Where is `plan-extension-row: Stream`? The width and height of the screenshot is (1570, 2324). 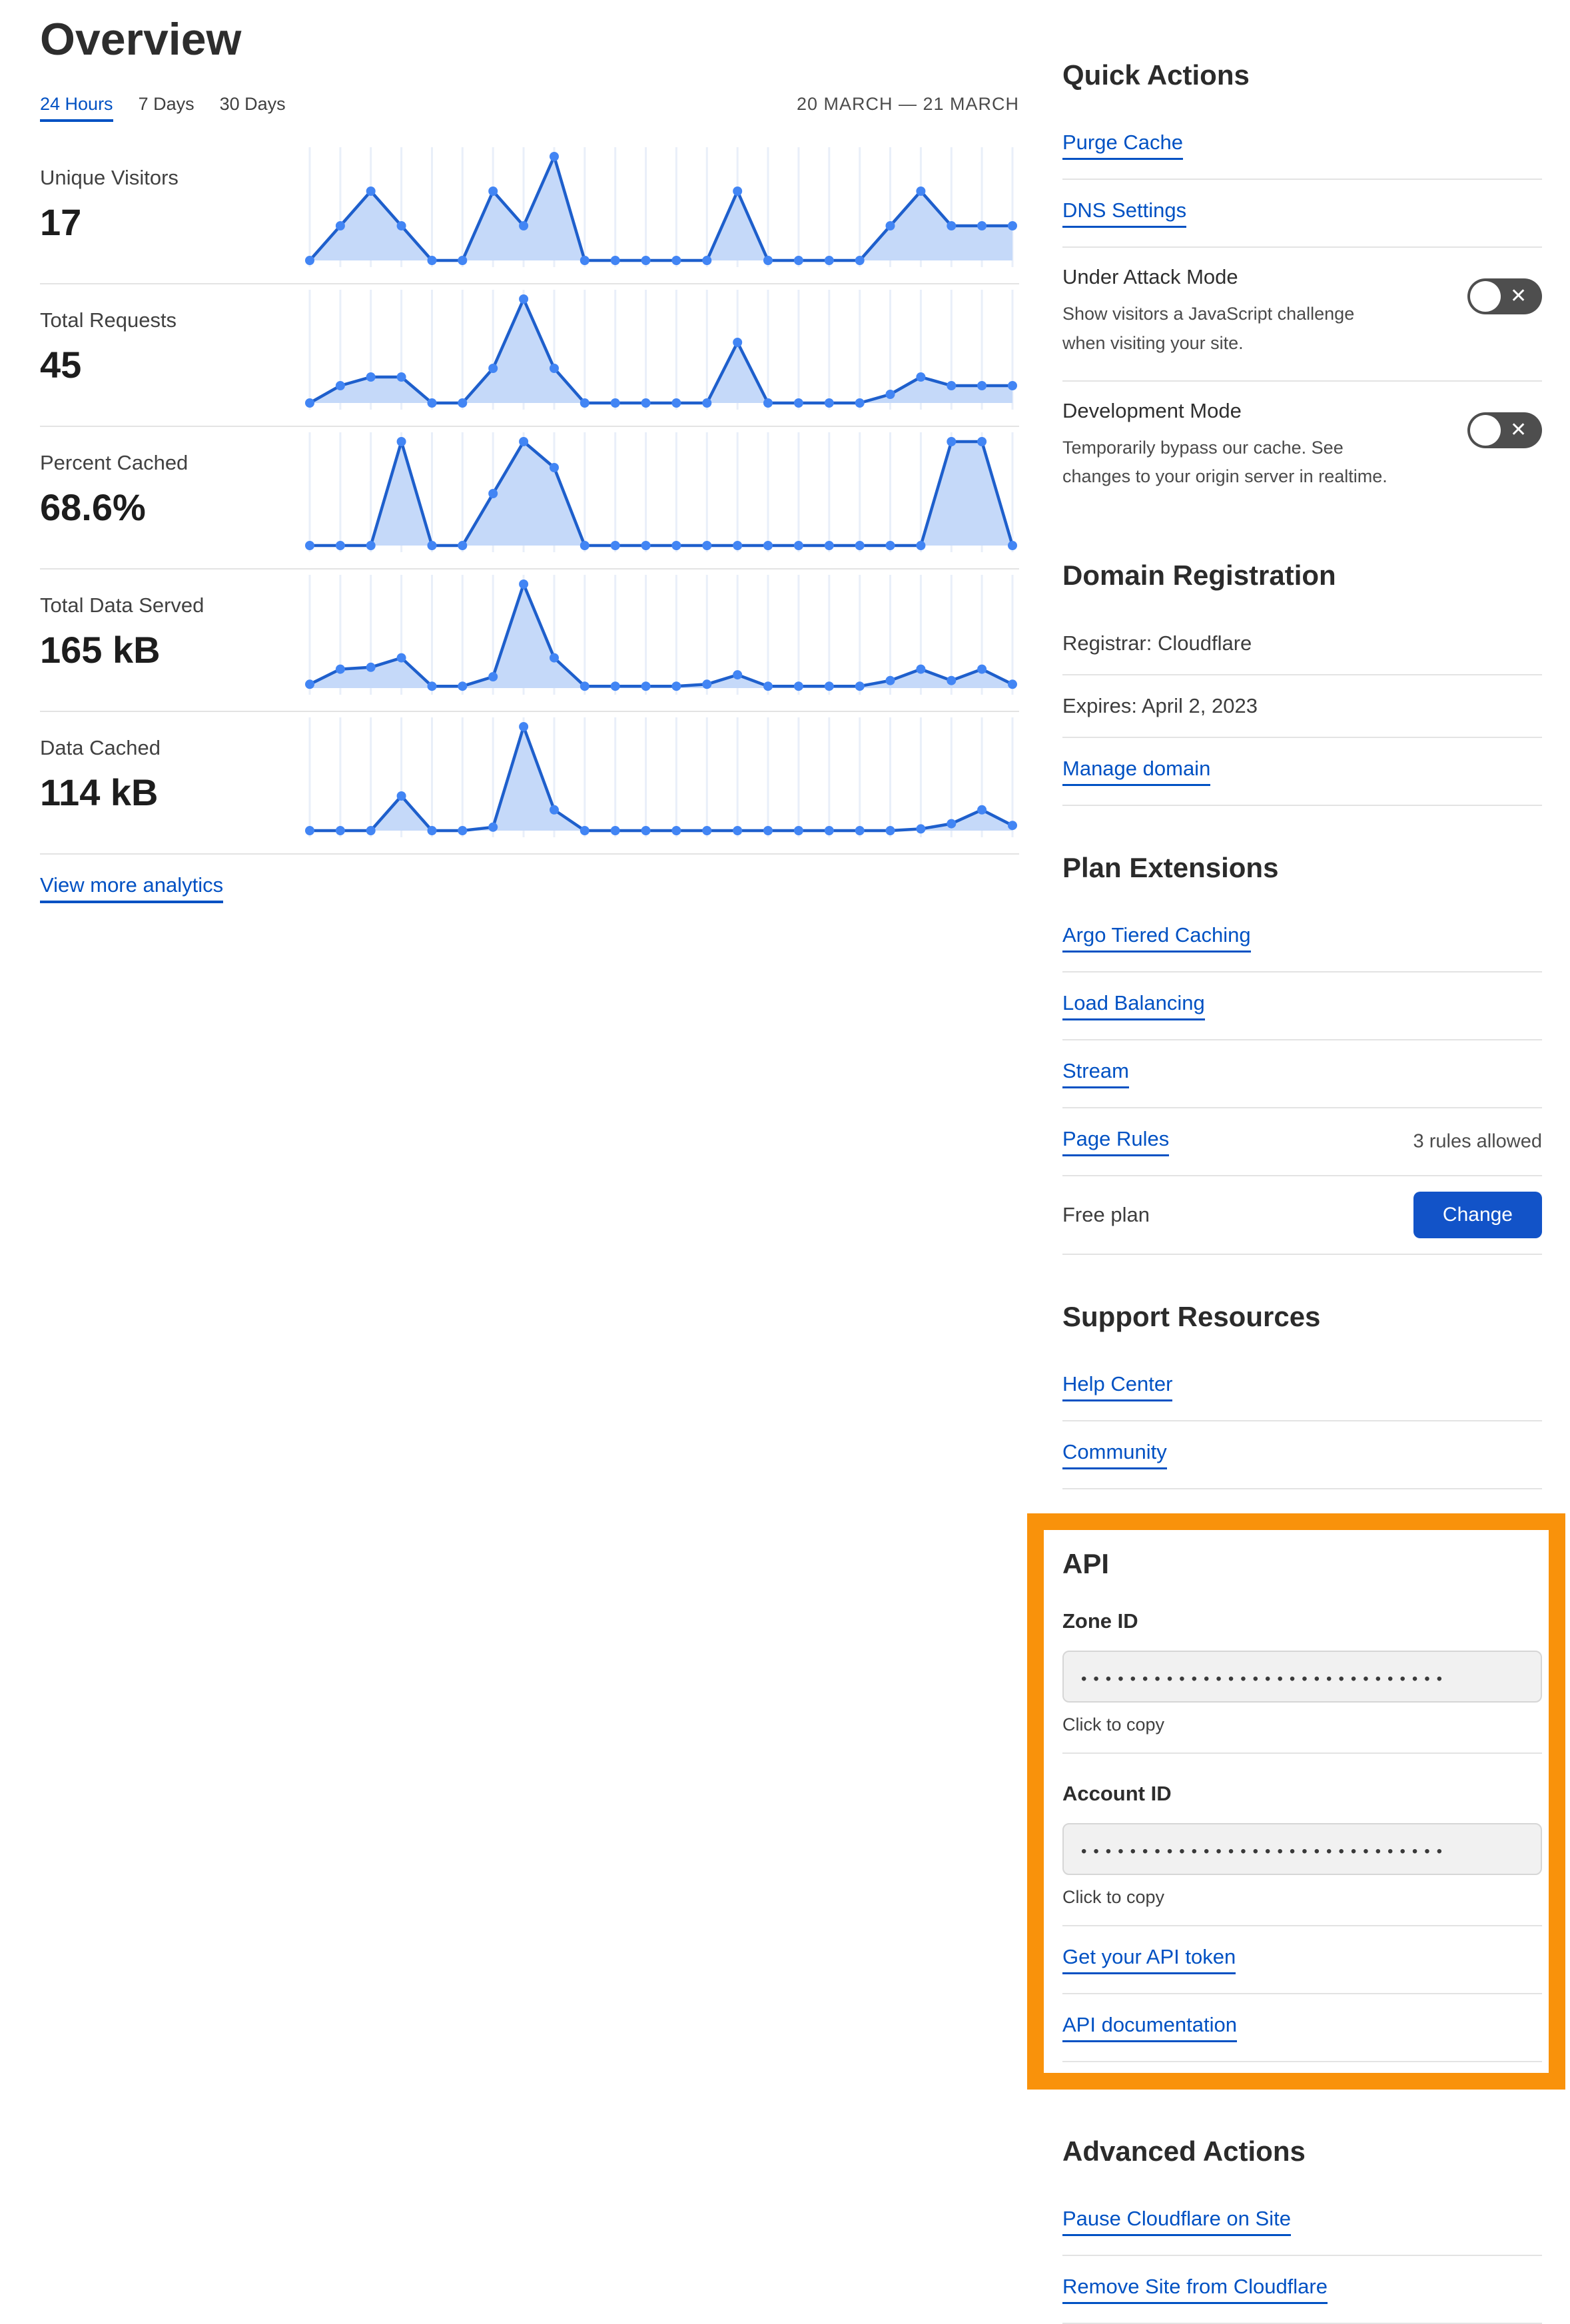 plan-extension-row: Stream is located at coordinates (1302, 1074).